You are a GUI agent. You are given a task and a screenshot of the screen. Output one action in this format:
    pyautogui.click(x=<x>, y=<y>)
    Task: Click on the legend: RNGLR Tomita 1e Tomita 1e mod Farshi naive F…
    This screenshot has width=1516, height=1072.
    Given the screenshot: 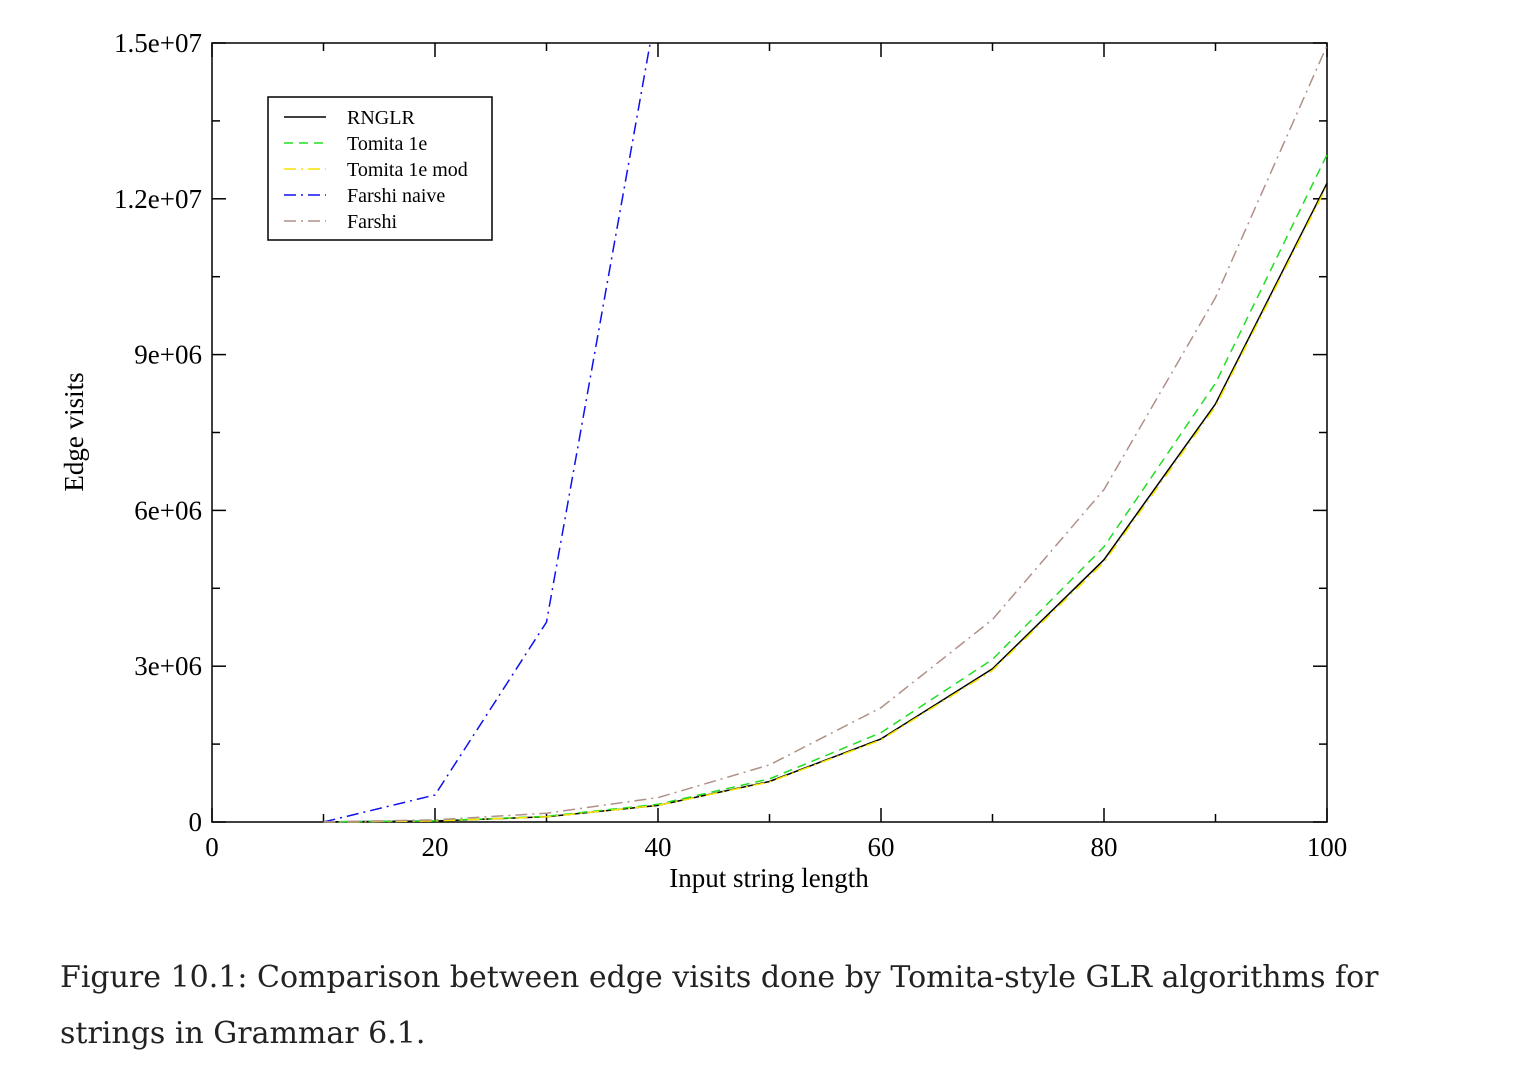 What is the action you would take?
    pyautogui.click(x=380, y=168)
    